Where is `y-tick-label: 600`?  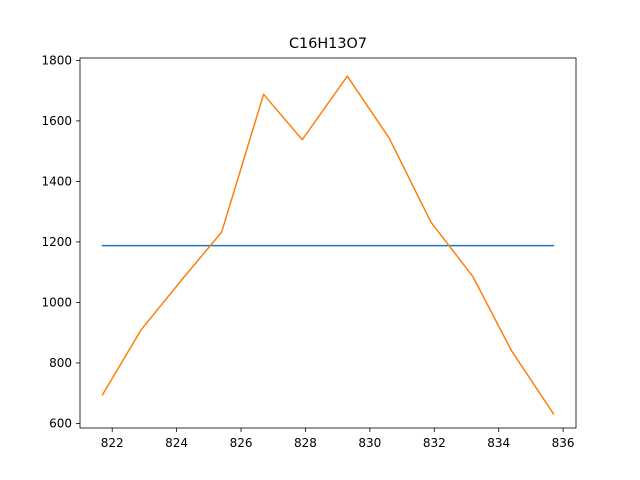
y-tick-label: 600 is located at coordinates (60, 423).